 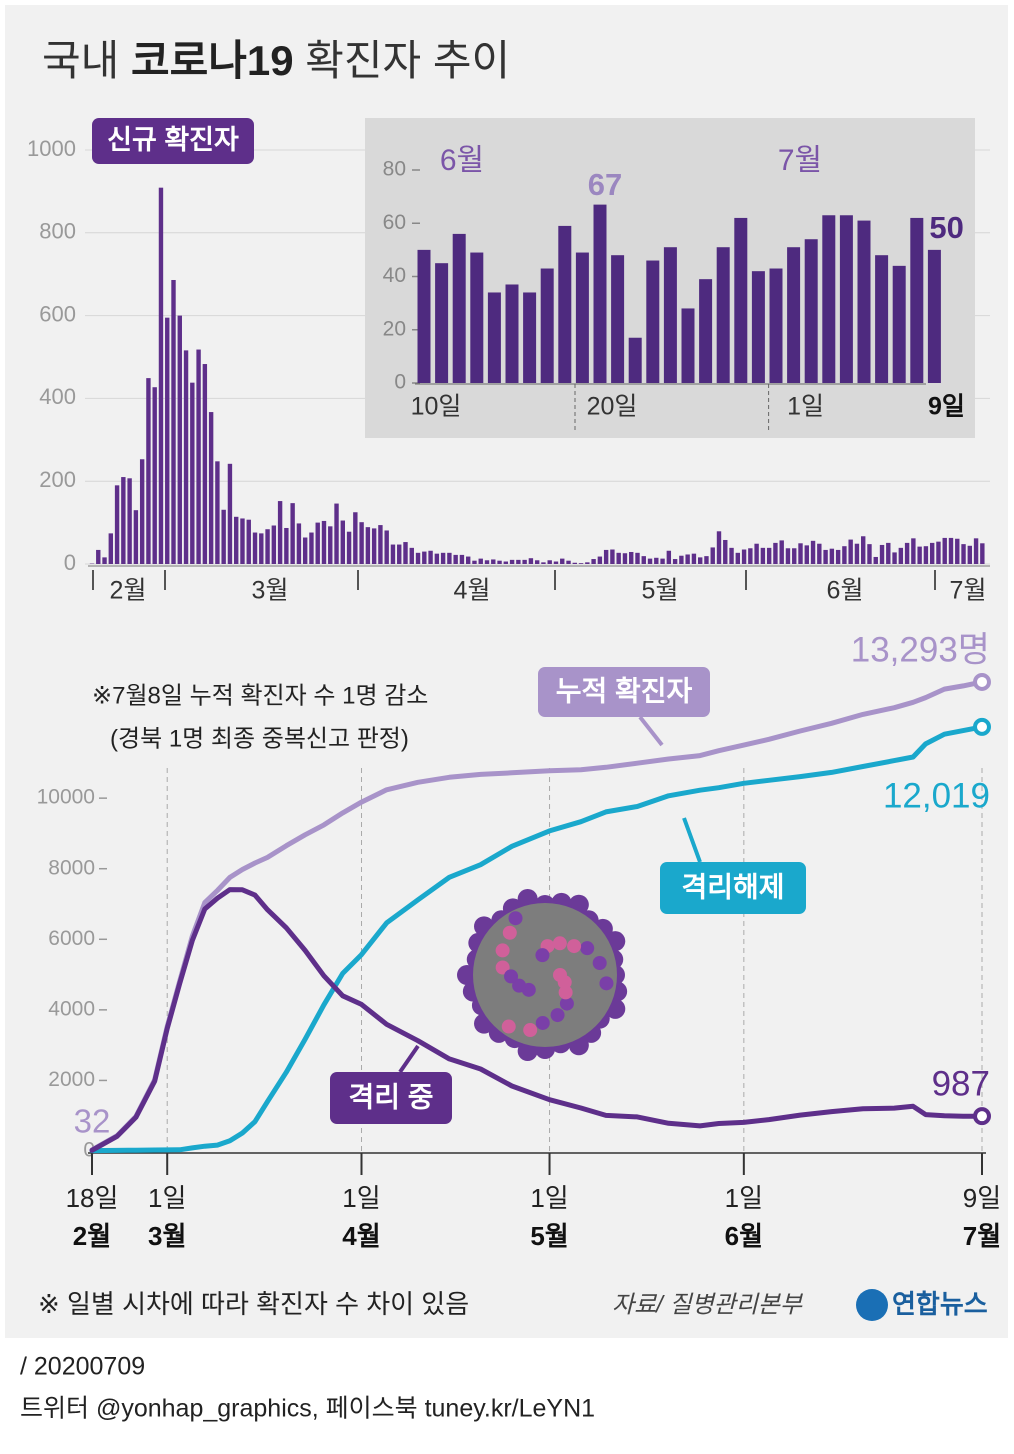 I want to click on month-label: 7월, so click(x=800, y=160).